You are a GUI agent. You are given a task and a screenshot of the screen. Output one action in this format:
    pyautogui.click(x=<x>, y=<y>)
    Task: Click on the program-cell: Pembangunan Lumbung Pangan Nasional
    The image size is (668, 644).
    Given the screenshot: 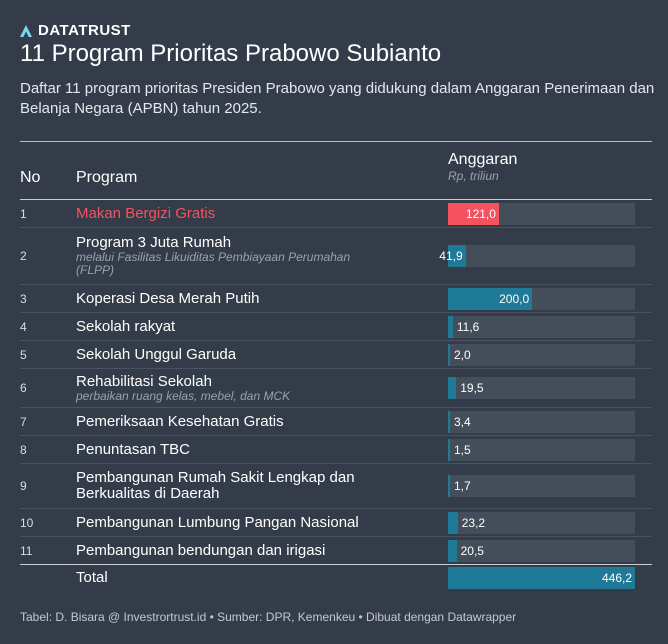 What is the action you would take?
    pyautogui.click(x=231, y=522)
    